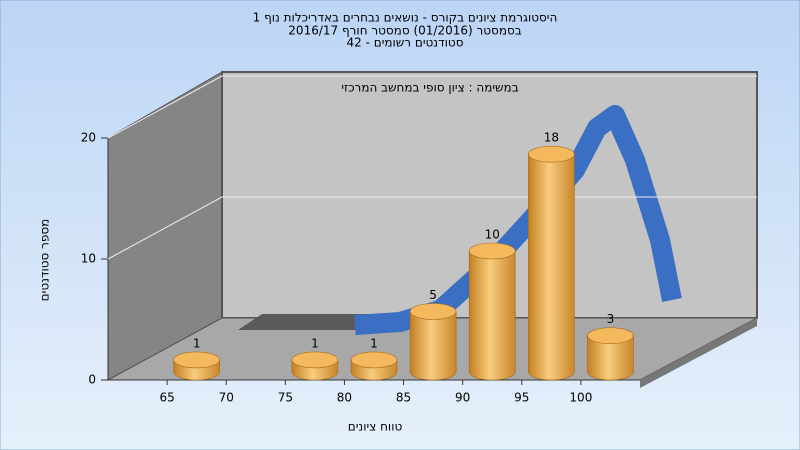 Image resolution: width=800 pixels, height=450 pixels. Describe the element at coordinates (311, 322) in the screenshot. I see `curve-shadow` at that location.